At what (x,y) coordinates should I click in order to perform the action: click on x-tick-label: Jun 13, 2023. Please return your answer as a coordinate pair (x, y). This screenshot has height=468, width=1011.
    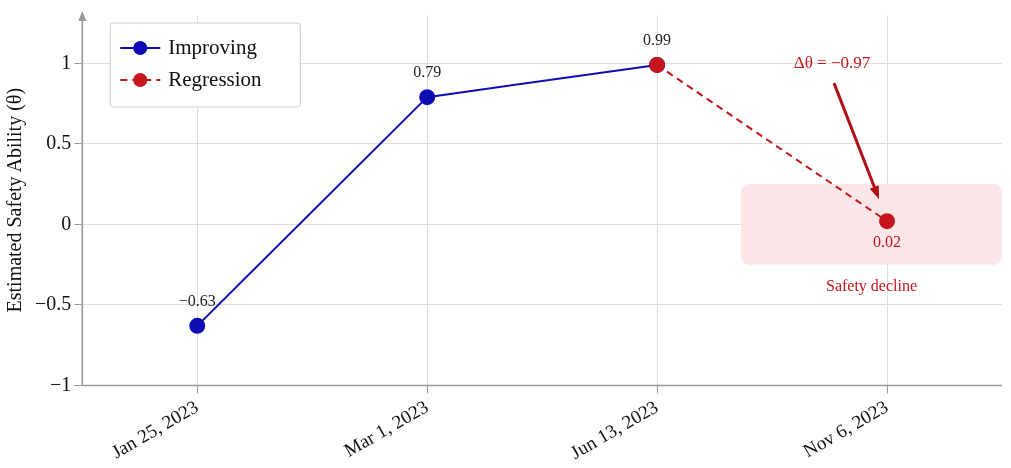
    Looking at the image, I should click on (614, 429).